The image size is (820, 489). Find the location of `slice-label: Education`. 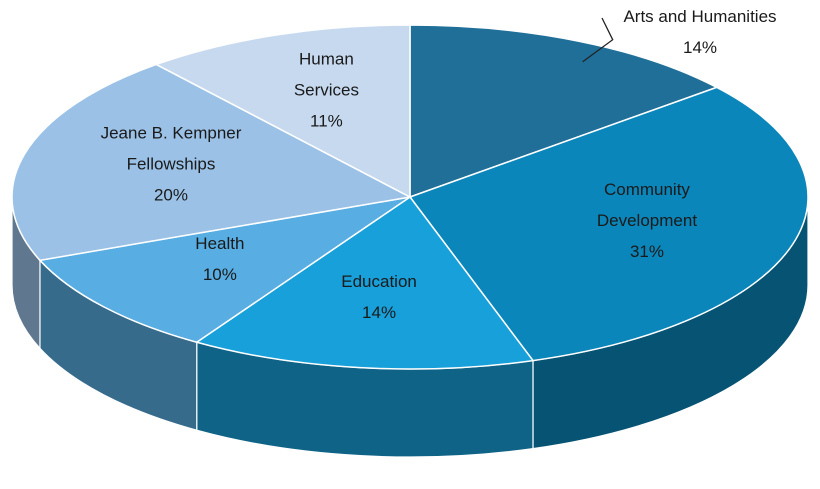

slice-label: Education is located at coordinates (379, 281).